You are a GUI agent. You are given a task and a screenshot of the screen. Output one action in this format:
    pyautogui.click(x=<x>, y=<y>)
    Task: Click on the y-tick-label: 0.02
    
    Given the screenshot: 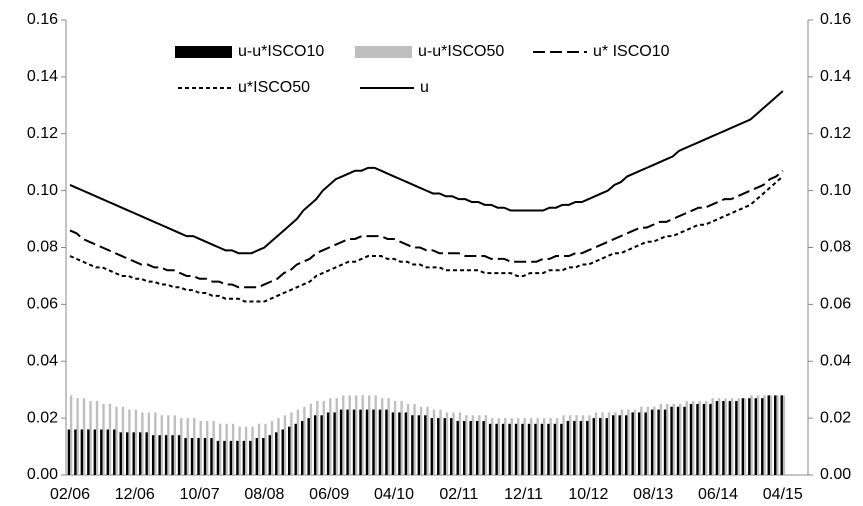 What is the action you would take?
    pyautogui.click(x=42, y=417)
    